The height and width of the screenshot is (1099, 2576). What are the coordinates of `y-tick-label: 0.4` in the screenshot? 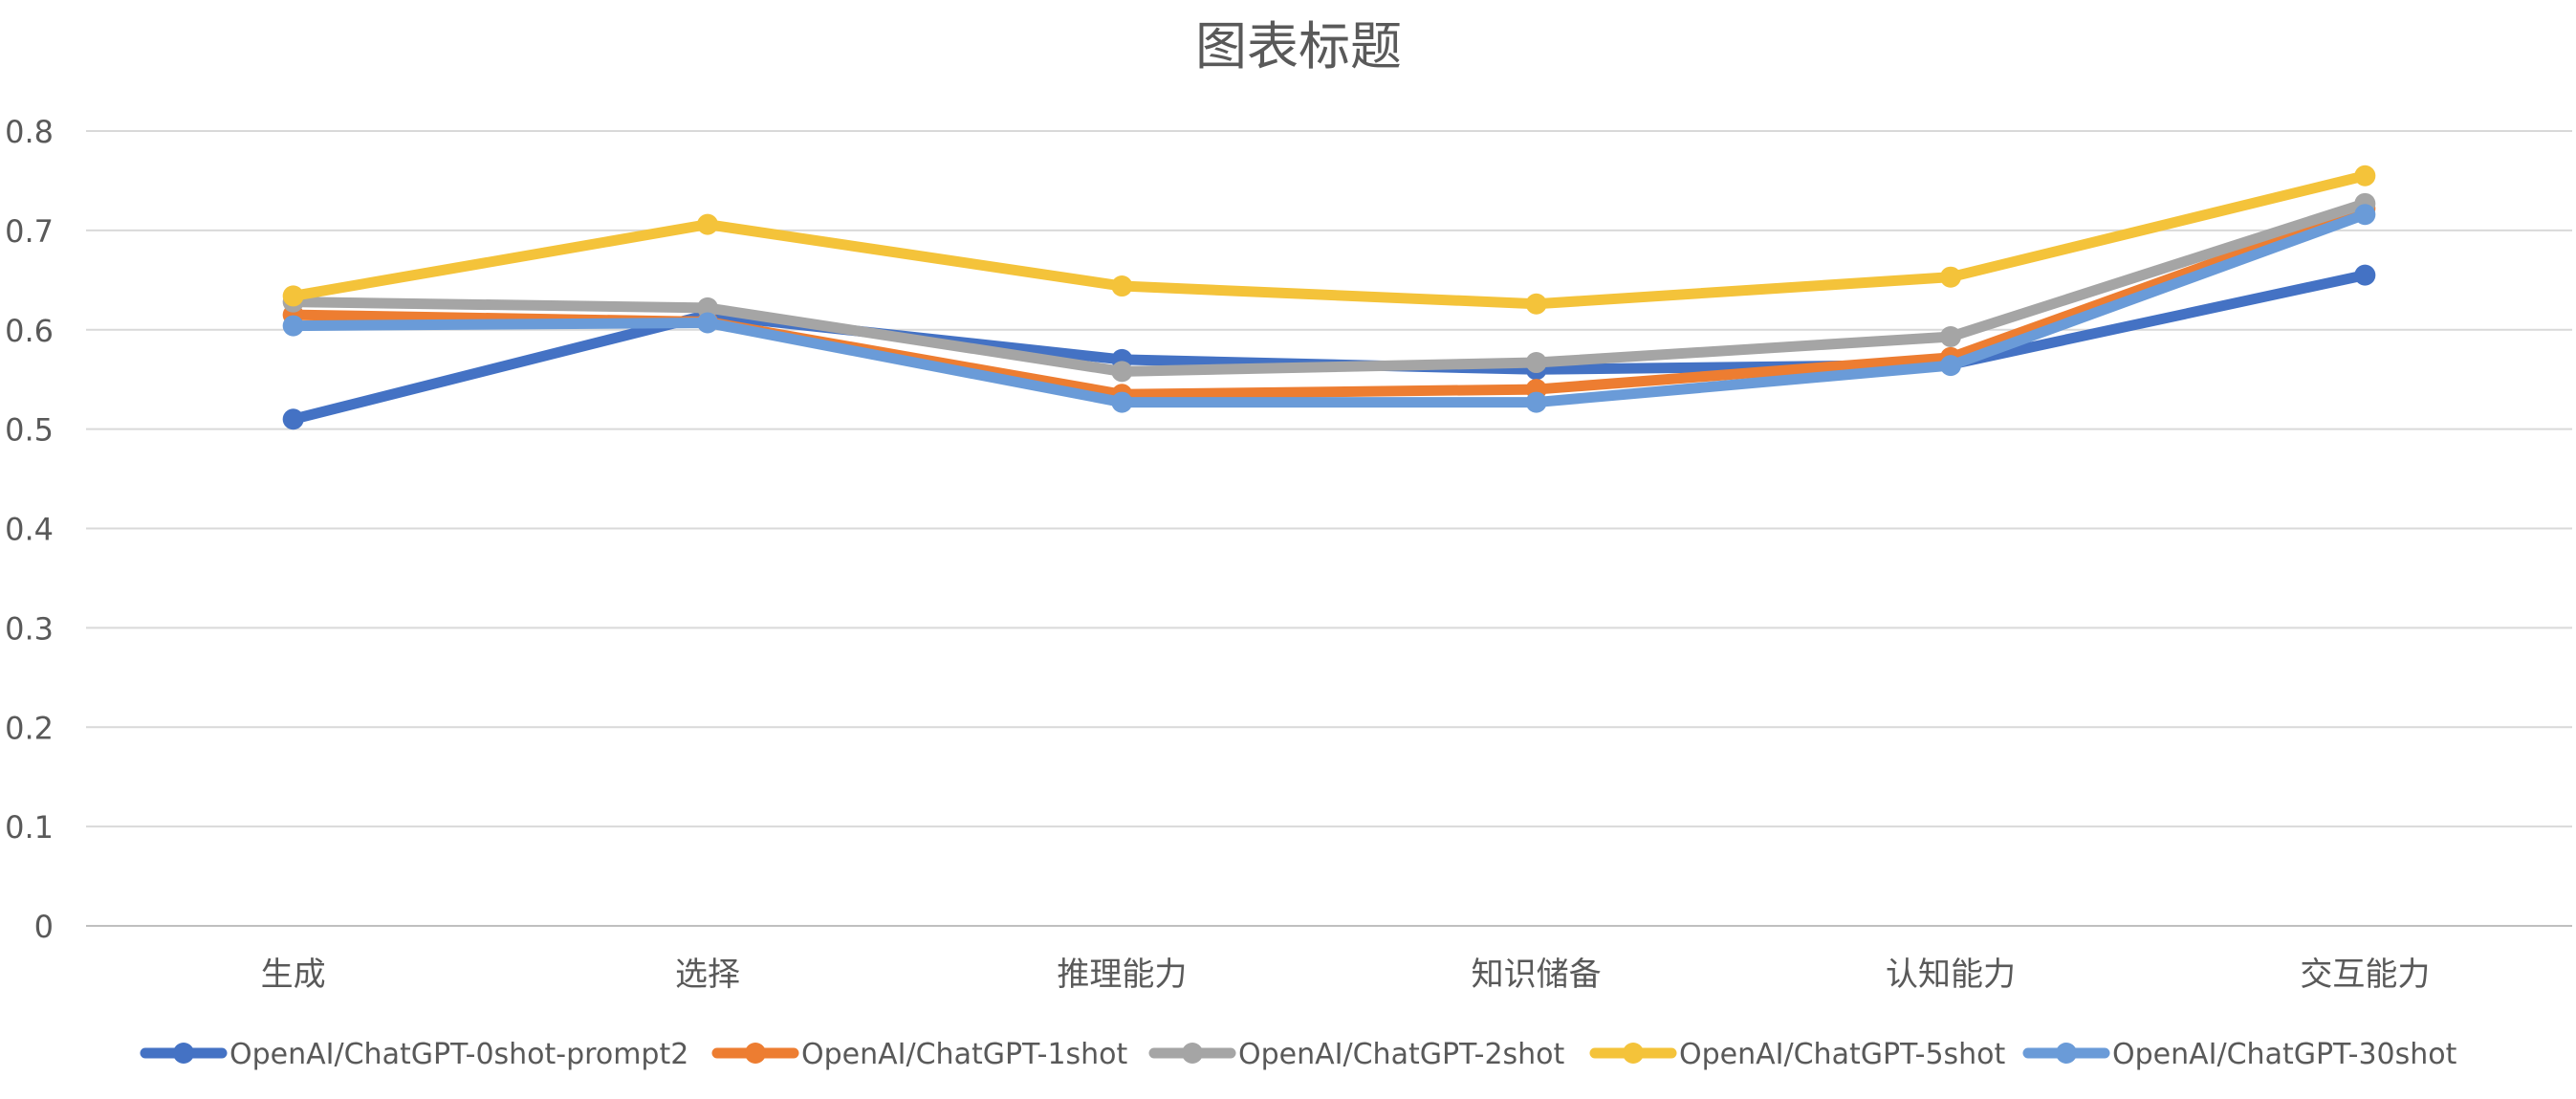 It's located at (29, 530).